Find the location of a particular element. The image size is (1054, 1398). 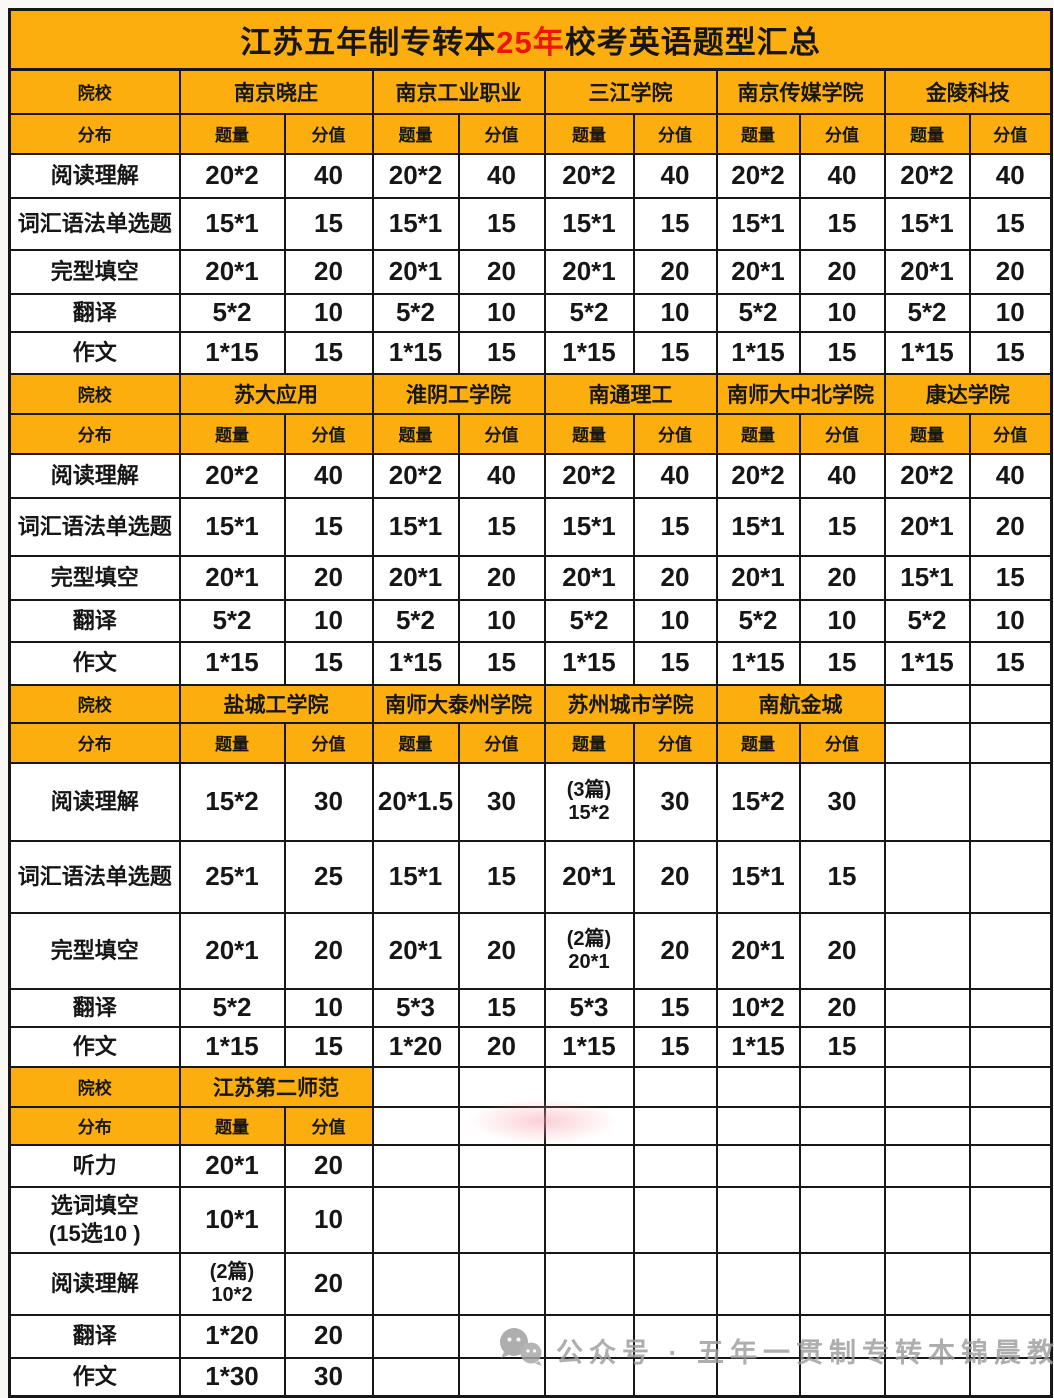

section-4-colleges-row: 院校 江苏第二师范 is located at coordinates (530, 1086).